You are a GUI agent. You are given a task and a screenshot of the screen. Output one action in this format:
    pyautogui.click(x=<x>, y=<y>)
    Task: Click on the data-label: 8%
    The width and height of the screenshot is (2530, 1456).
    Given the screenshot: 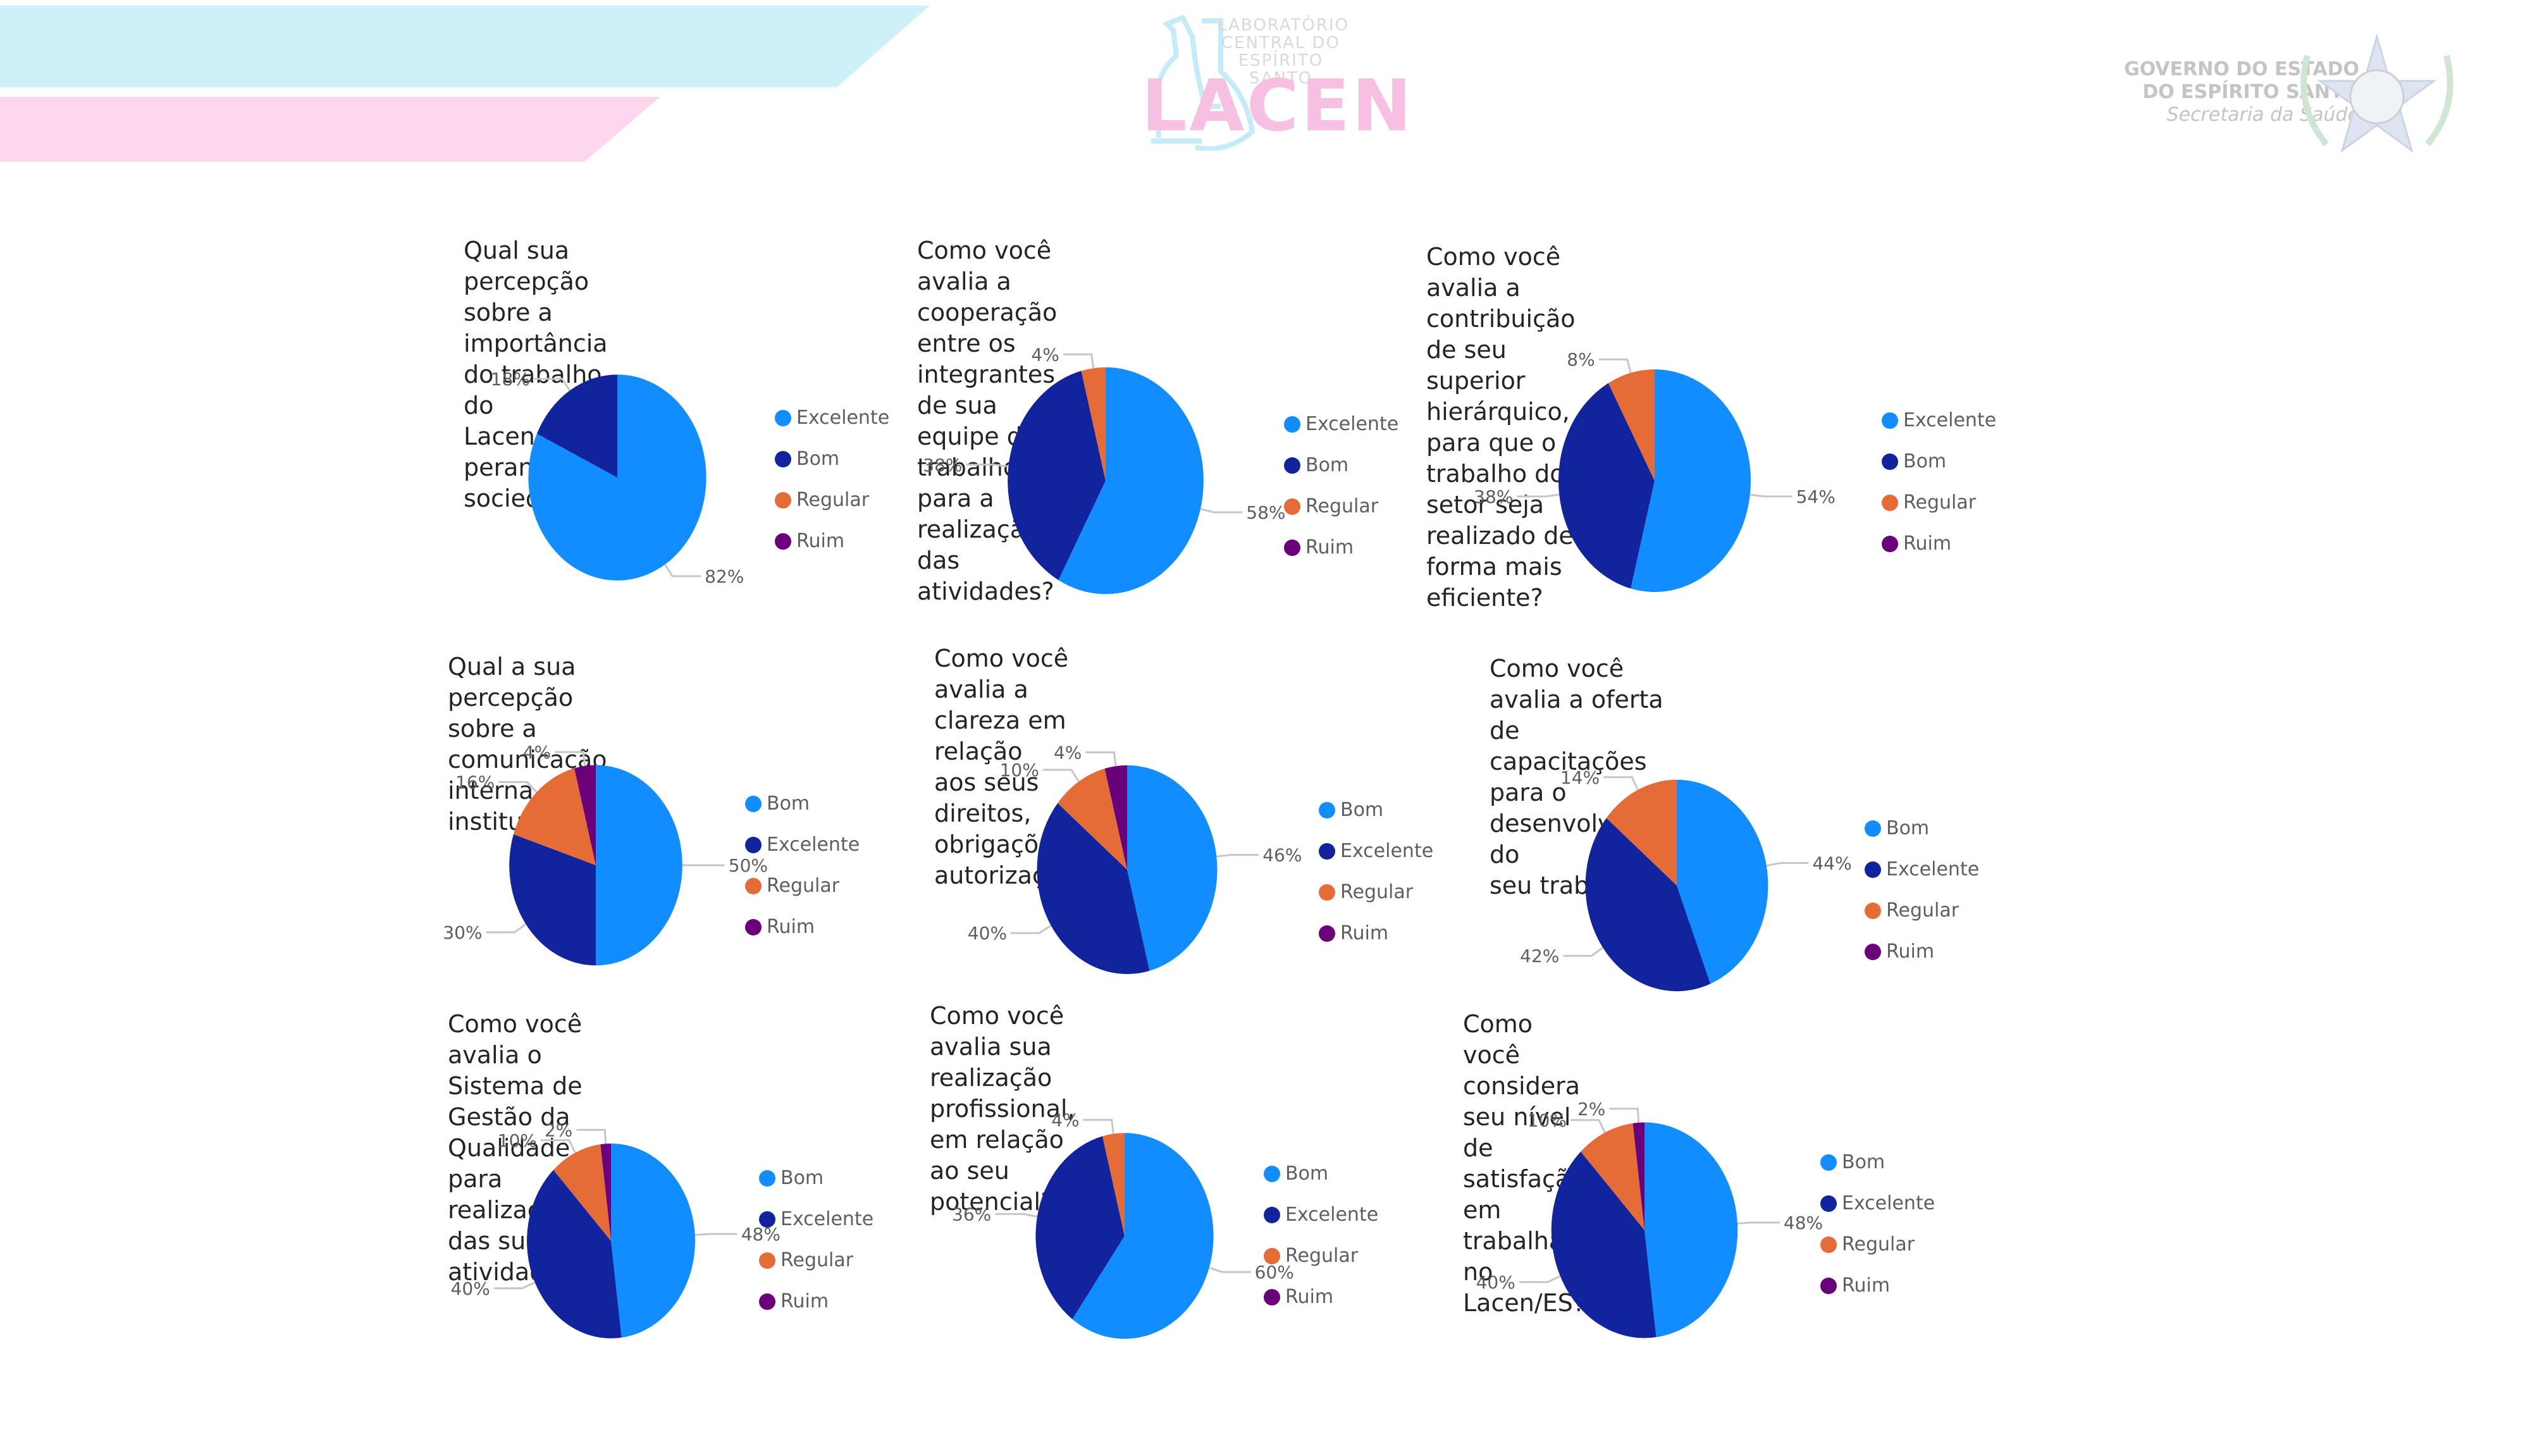 What is the action you would take?
    pyautogui.click(x=1581, y=359)
    